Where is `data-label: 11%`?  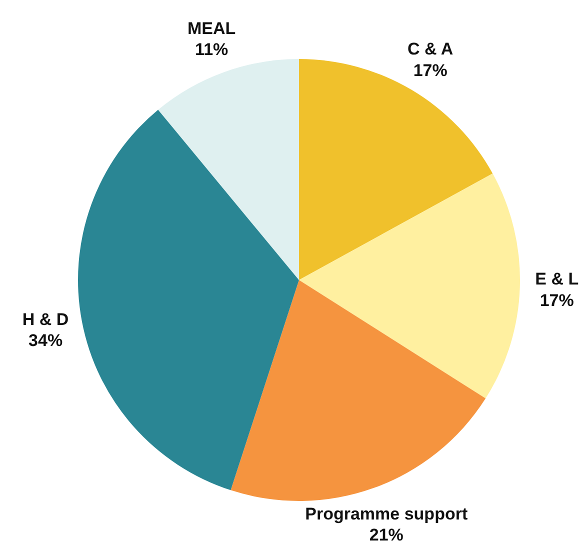
data-label: 11% is located at coordinates (211, 50).